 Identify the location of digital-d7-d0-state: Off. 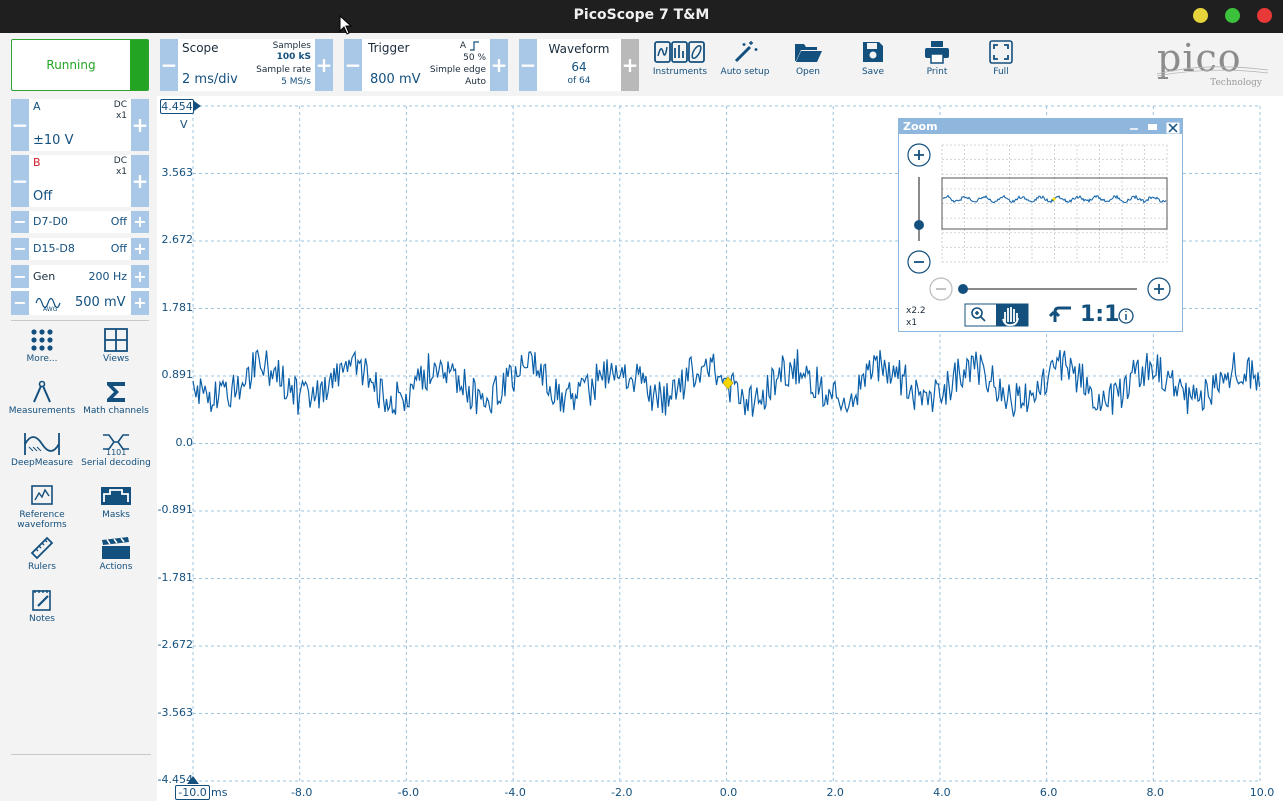
(118, 221).